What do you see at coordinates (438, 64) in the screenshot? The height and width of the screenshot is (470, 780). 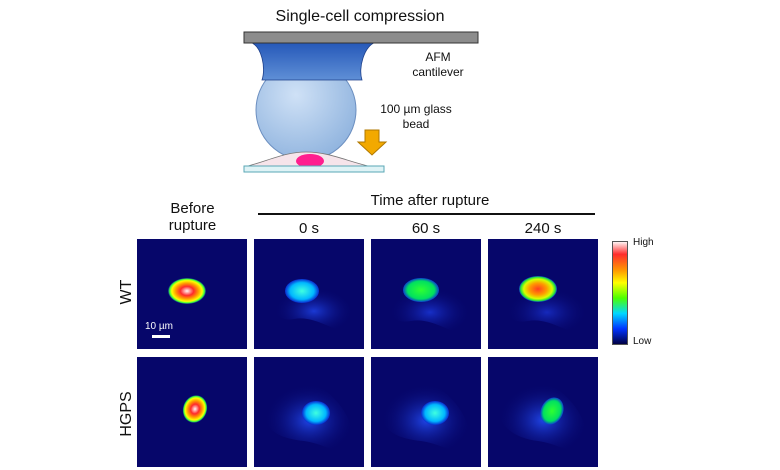 I see `cantilever-label: AFM cantilever` at bounding box center [438, 64].